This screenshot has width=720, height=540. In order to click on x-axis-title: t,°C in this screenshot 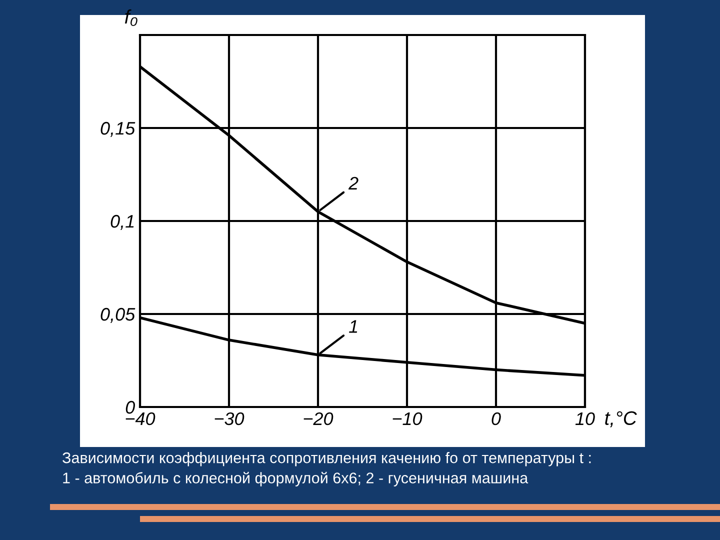, I will do `click(621, 419)`.